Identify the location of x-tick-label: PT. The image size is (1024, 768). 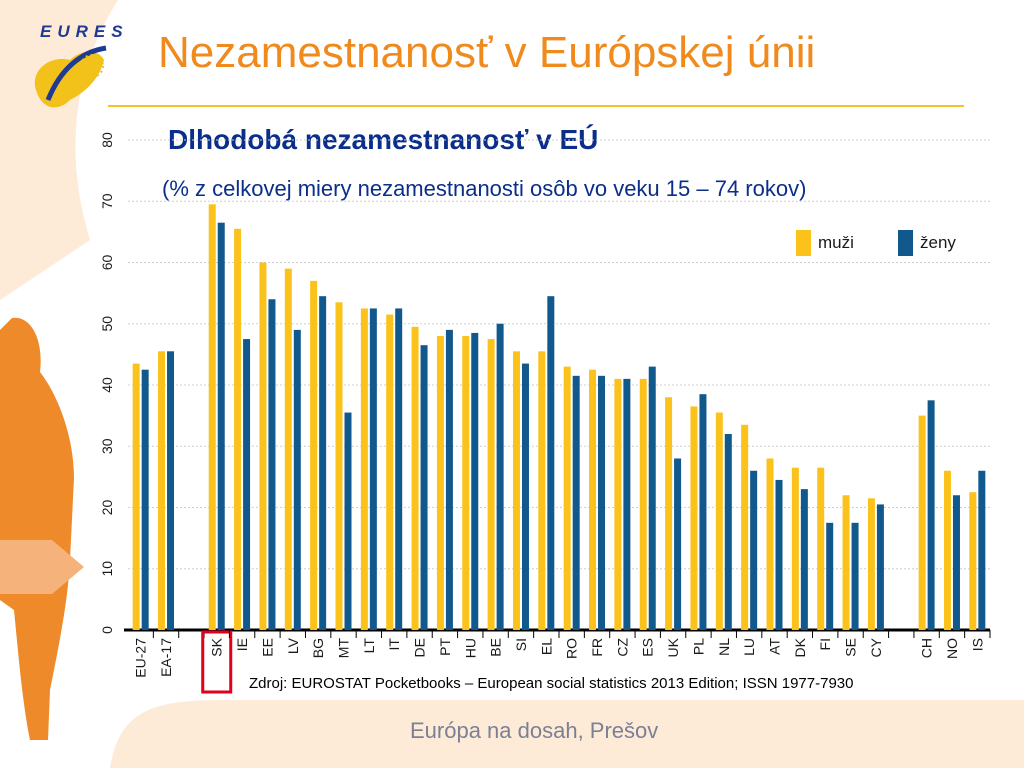
(445, 647).